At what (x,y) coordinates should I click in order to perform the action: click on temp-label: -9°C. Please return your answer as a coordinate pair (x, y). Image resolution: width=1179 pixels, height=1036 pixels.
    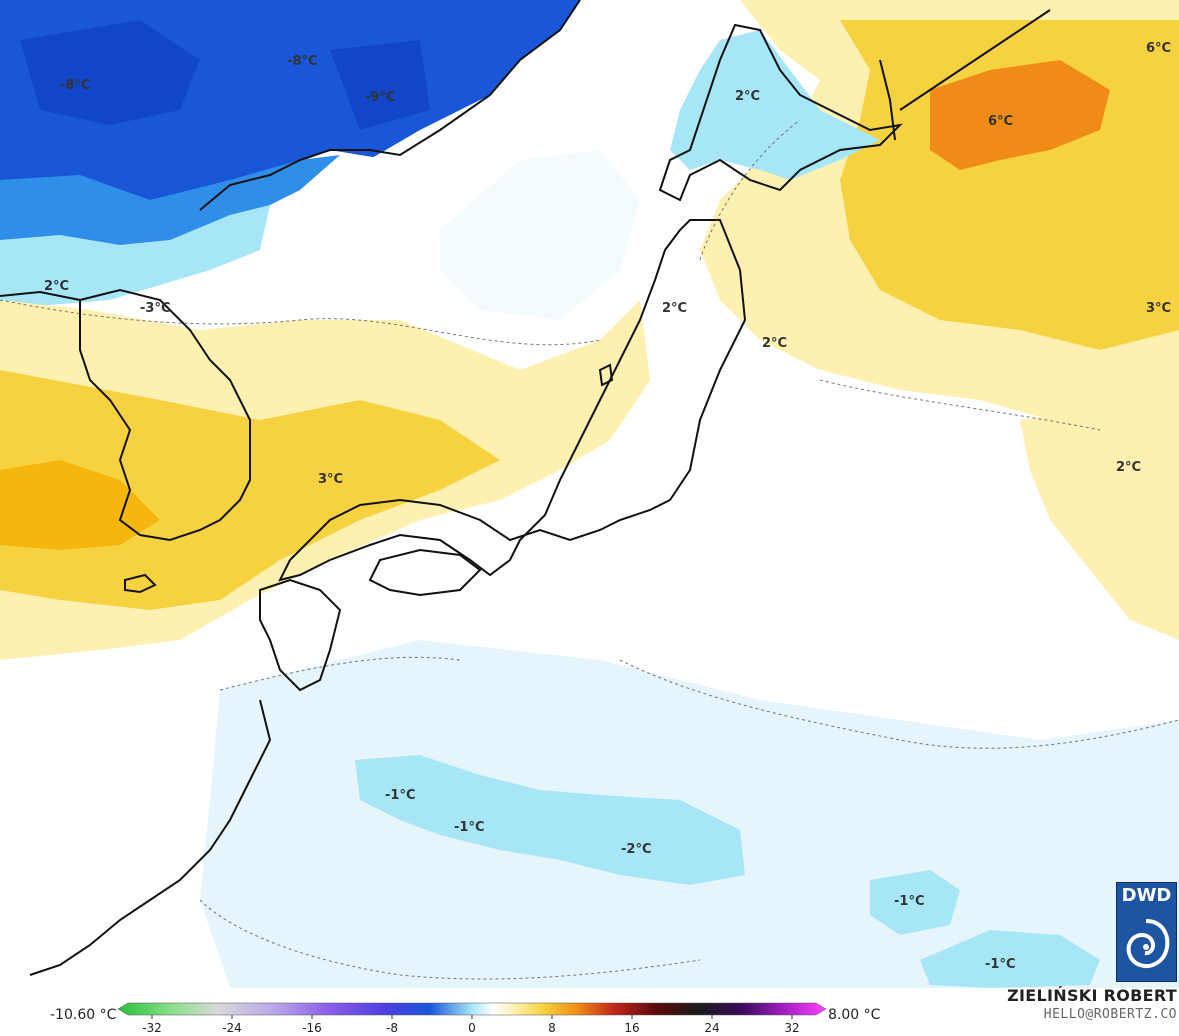
    Looking at the image, I should click on (380, 97).